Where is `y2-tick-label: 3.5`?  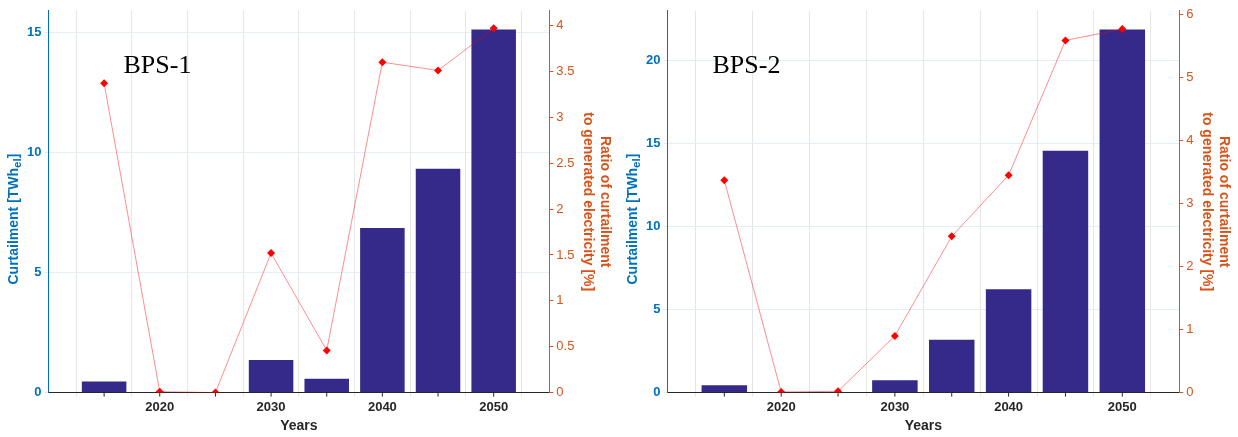 y2-tick-label: 3.5 is located at coordinates (565, 70).